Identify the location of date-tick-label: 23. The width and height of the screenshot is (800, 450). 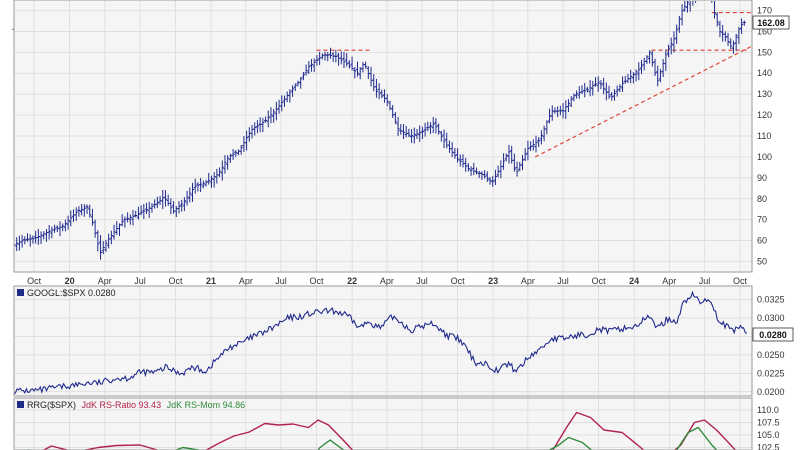
(493, 281).